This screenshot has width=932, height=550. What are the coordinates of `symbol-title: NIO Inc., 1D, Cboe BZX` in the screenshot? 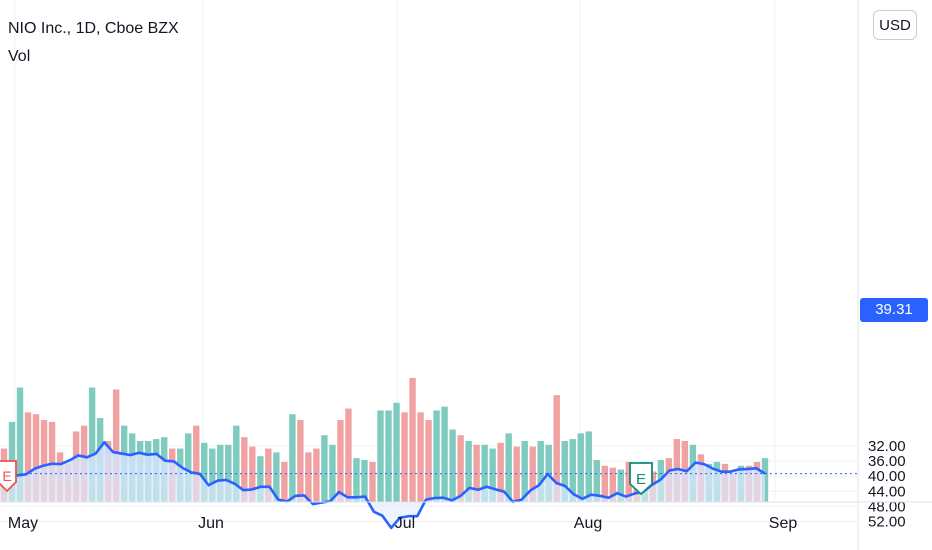 It's located at (93, 28).